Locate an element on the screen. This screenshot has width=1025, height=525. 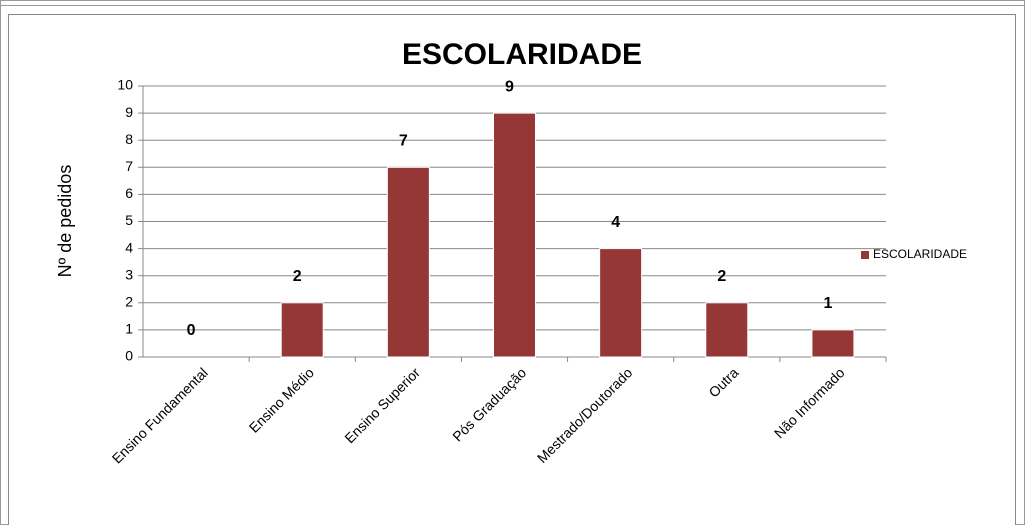
y-tick-label: 6 is located at coordinates (129, 193).